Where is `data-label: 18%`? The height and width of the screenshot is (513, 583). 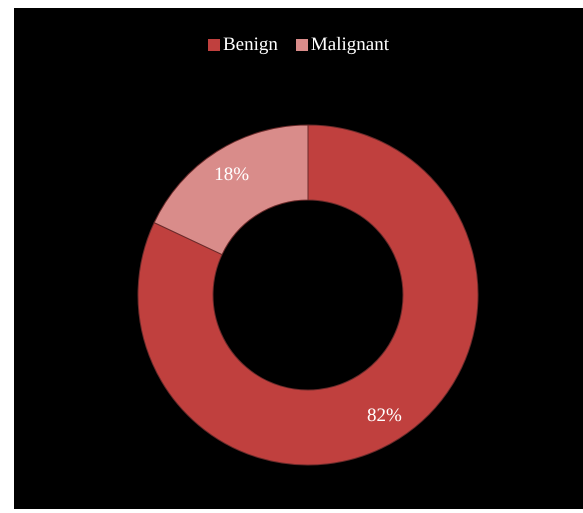 data-label: 18% is located at coordinates (232, 175).